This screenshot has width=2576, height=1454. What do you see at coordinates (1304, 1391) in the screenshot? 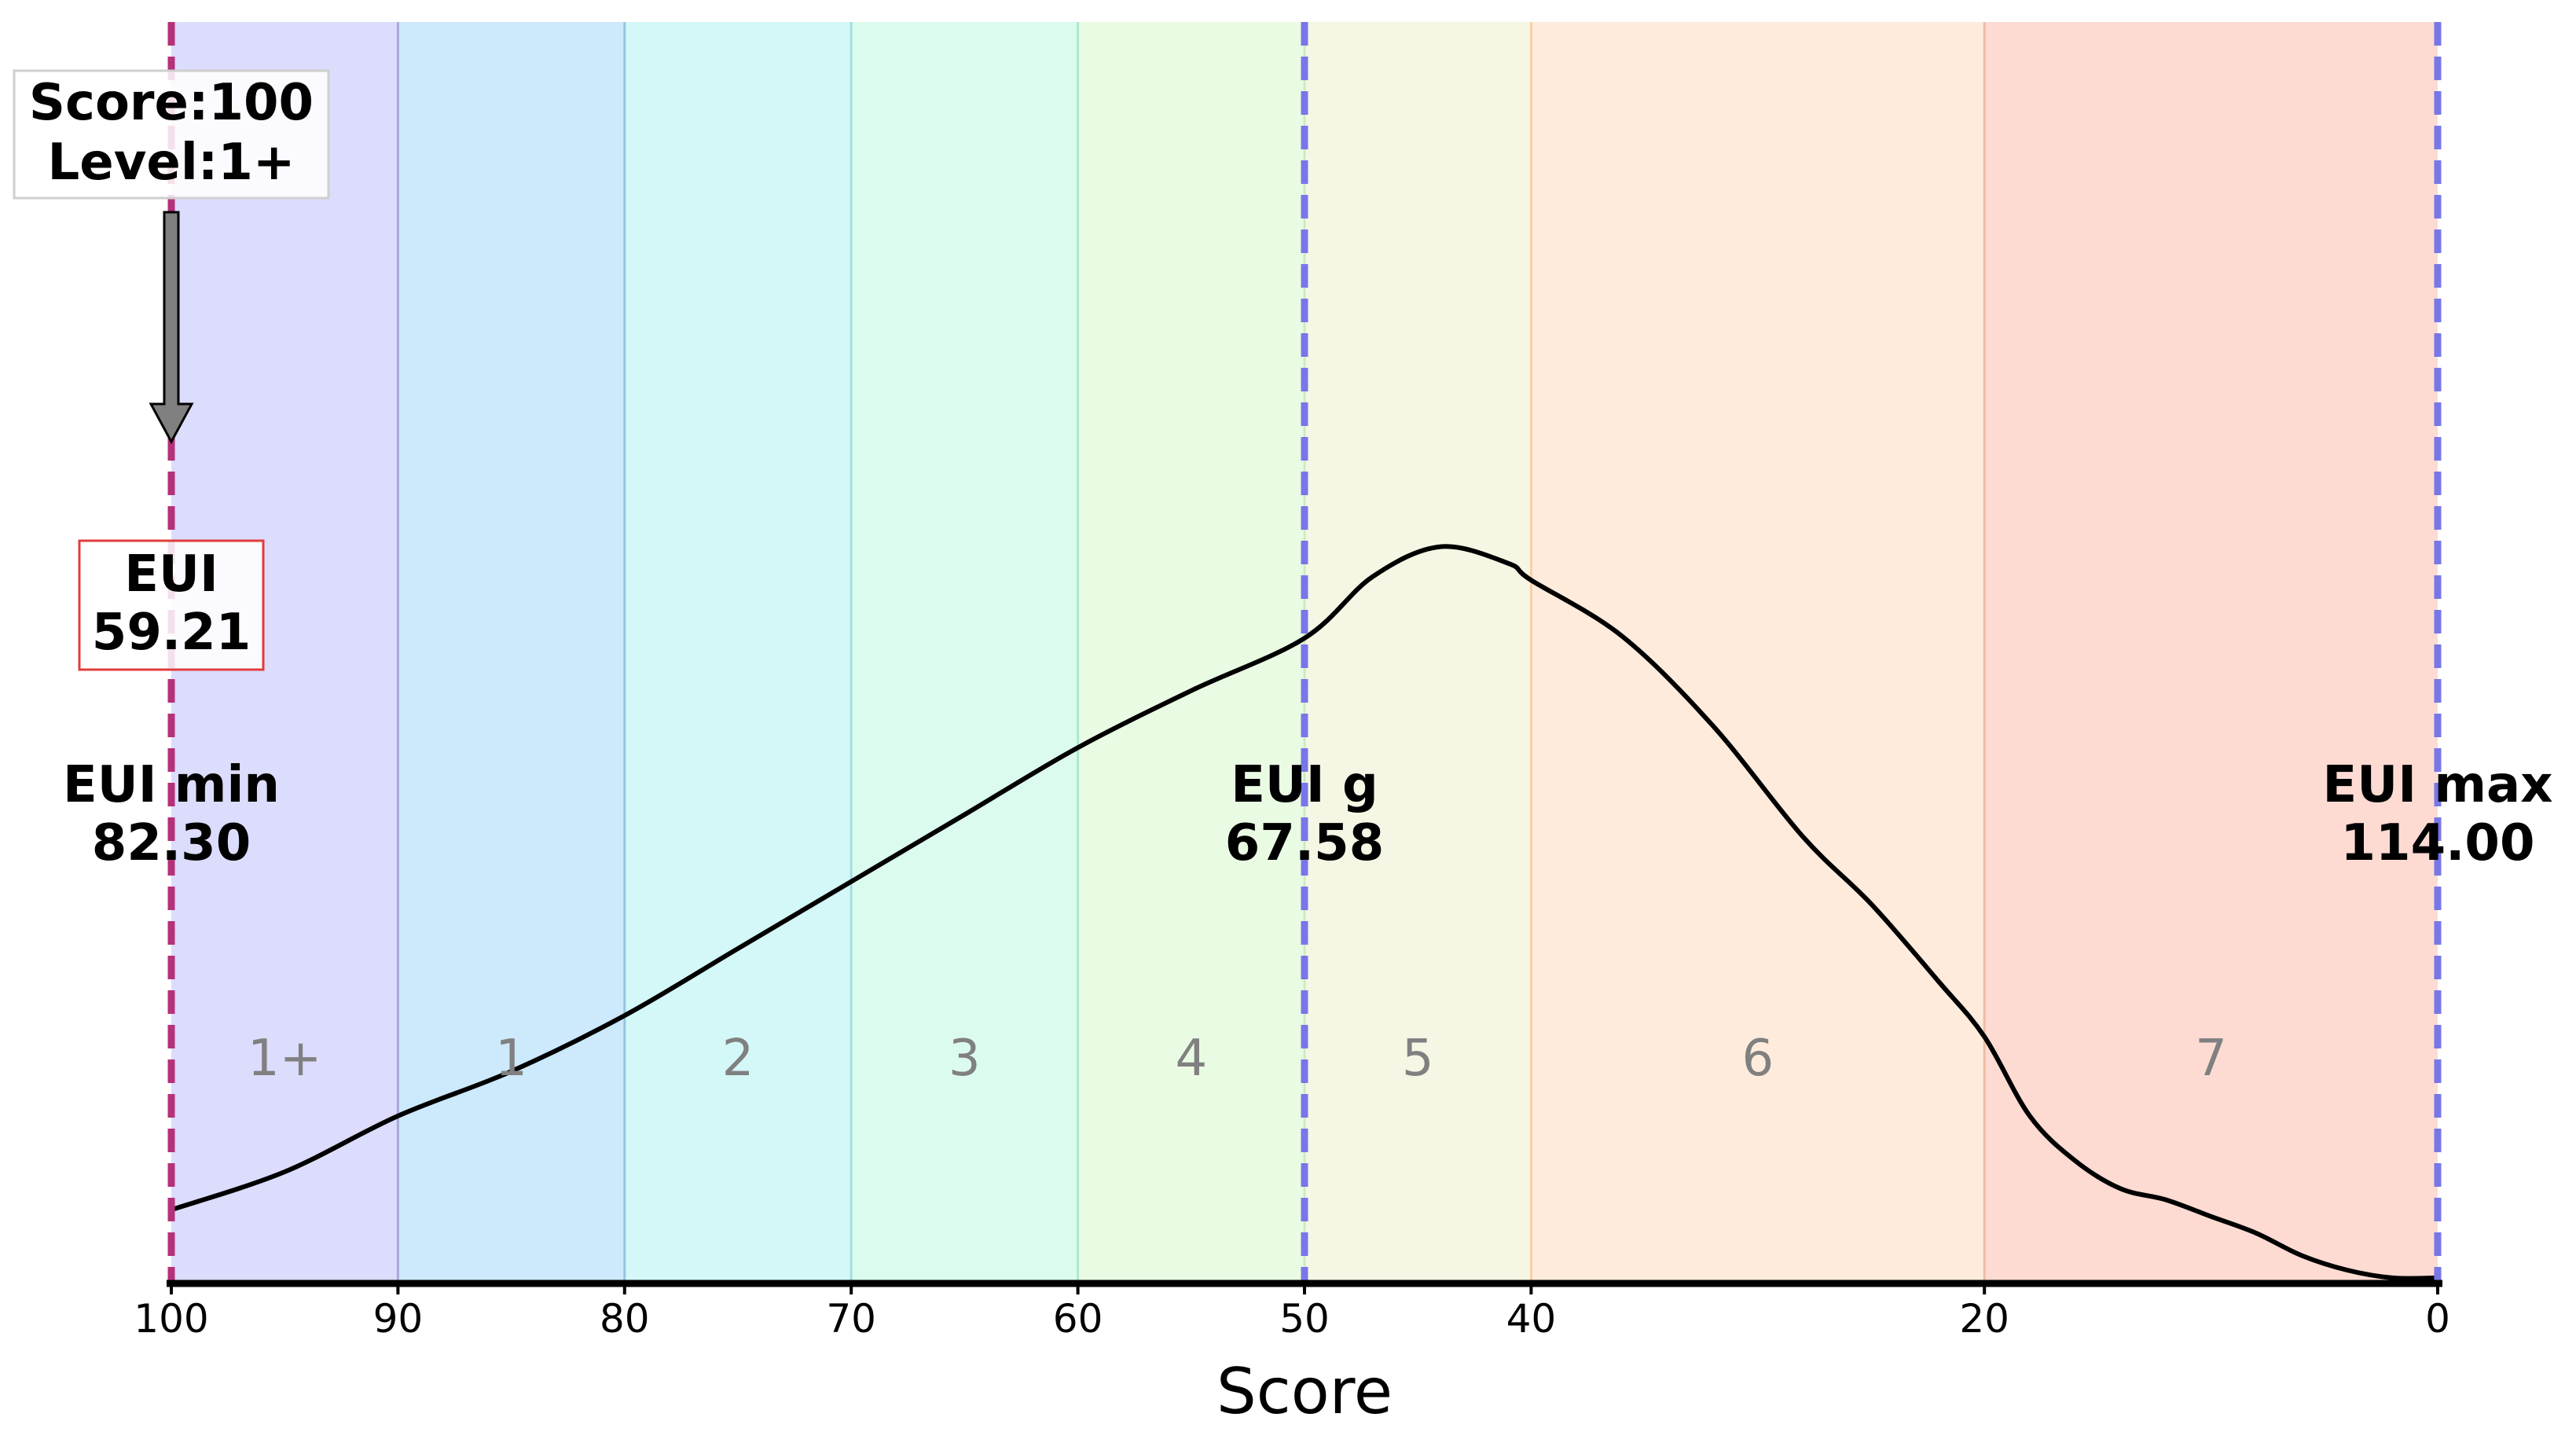
I see `x-axis-title: Score` at bounding box center [1304, 1391].